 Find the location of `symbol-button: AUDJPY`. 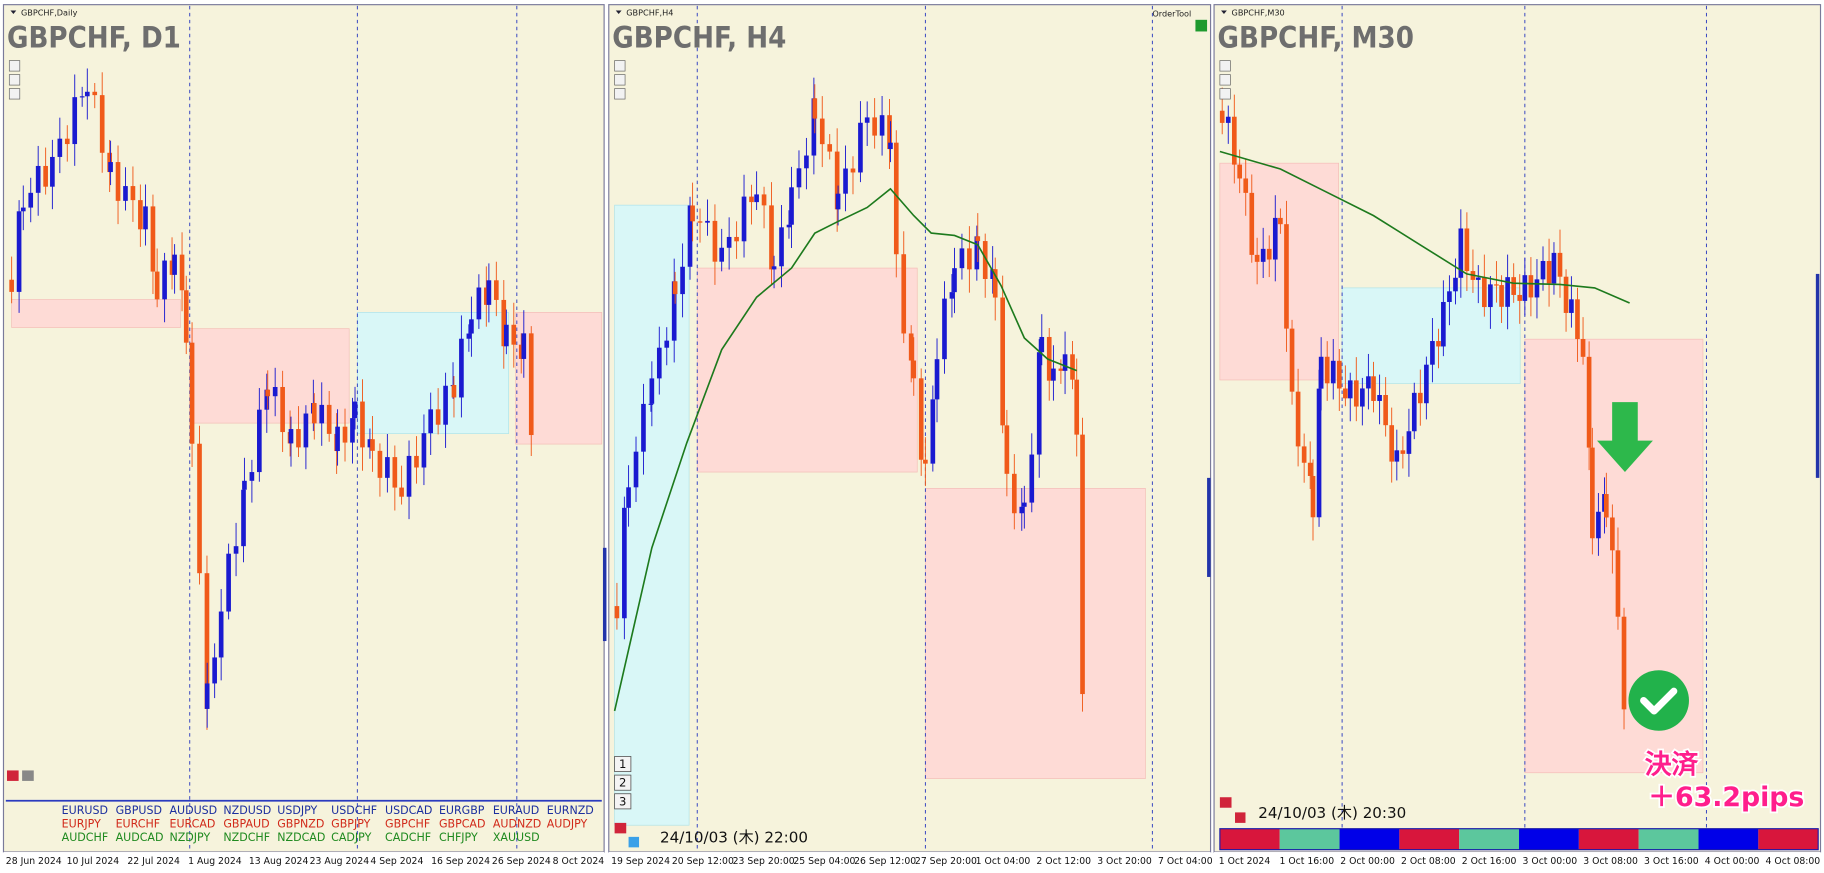

symbol-button: AUDJPY is located at coordinates (567, 824).